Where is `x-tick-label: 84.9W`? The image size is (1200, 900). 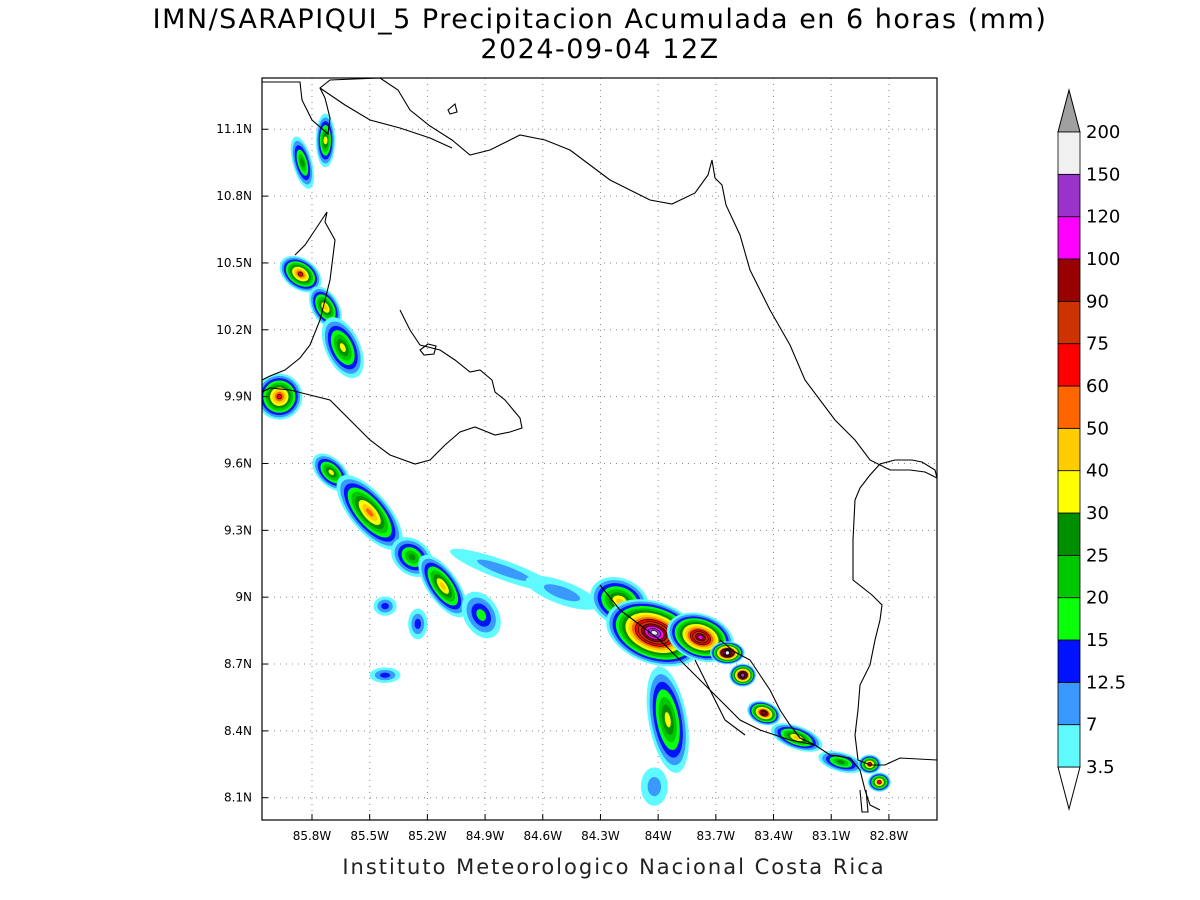
x-tick-label: 84.9W is located at coordinates (485, 836).